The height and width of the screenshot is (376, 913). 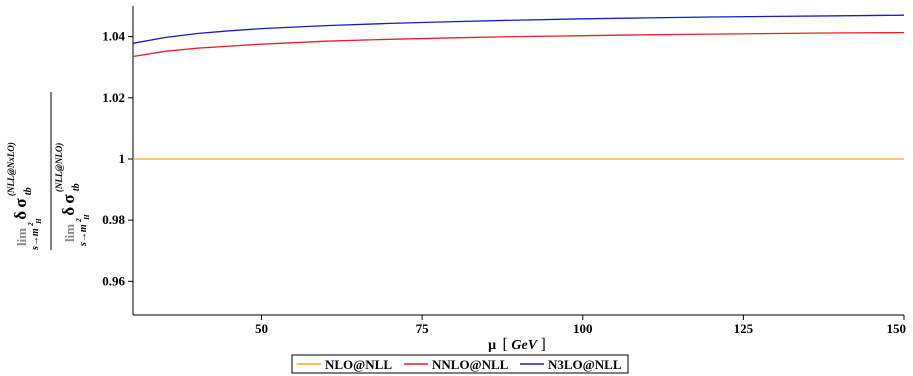 What do you see at coordinates (117, 158) in the screenshot?
I see `y-ticks: 0.96 0.98 1 1.02 1.04` at bounding box center [117, 158].